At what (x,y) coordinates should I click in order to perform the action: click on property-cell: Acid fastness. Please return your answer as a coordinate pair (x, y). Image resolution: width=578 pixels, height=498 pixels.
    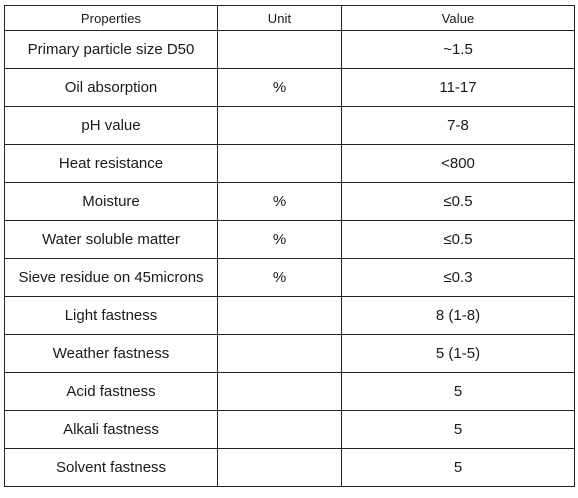
    Looking at the image, I should click on (111, 391).